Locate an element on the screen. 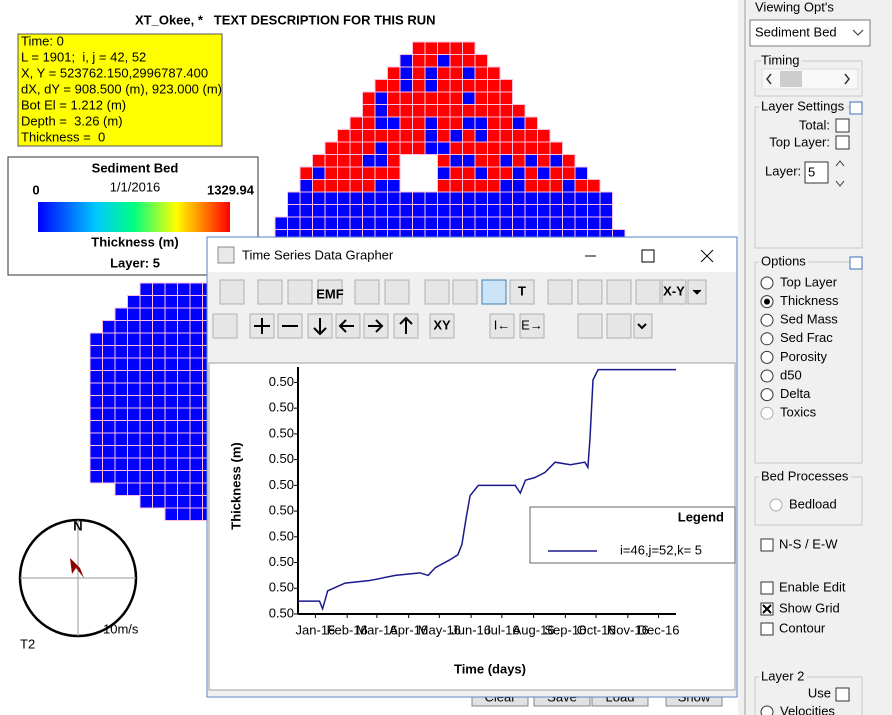  legend-title: Legend is located at coordinates (701, 516).